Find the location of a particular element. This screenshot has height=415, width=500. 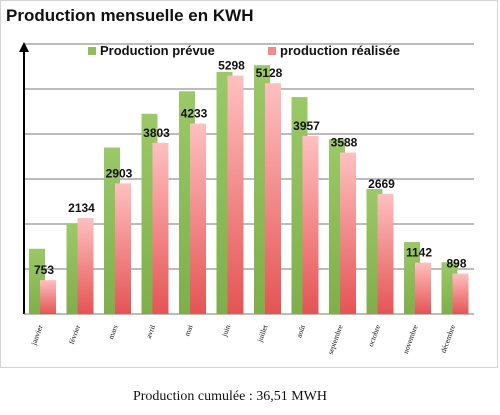

x-tick-label-septembre: septembre is located at coordinates (335, 339).